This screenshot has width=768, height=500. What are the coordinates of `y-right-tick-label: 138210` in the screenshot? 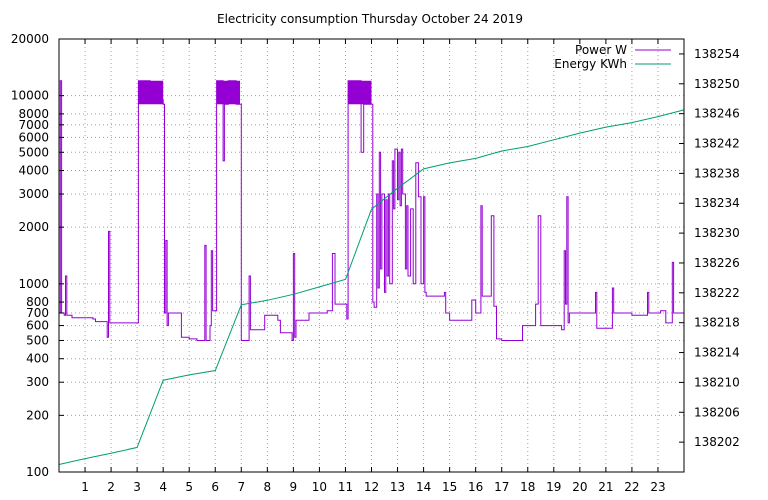 It's located at (717, 382).